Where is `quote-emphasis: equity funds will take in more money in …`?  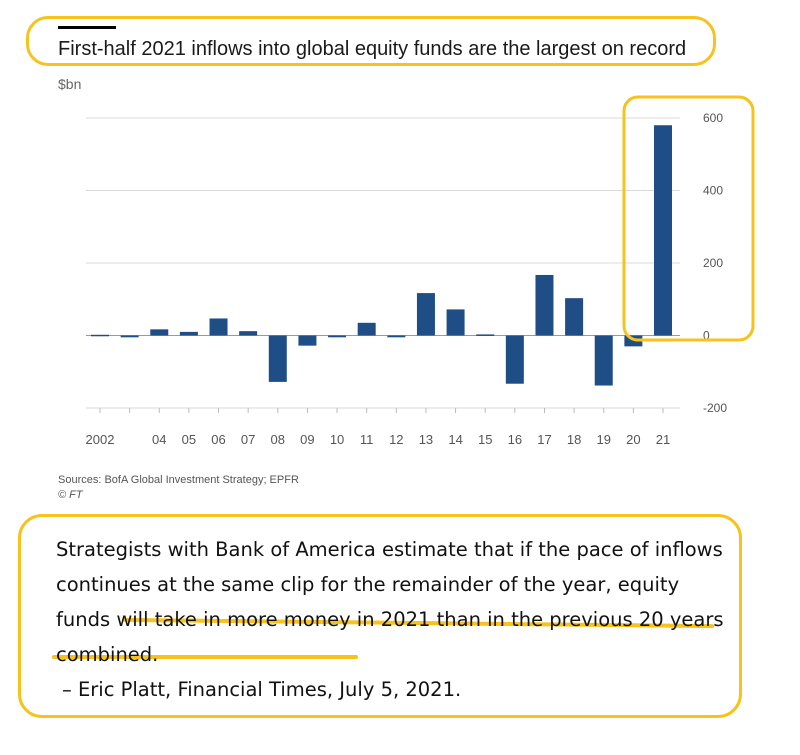 quote-emphasis: equity funds will take in more money in … is located at coordinates (390, 619).